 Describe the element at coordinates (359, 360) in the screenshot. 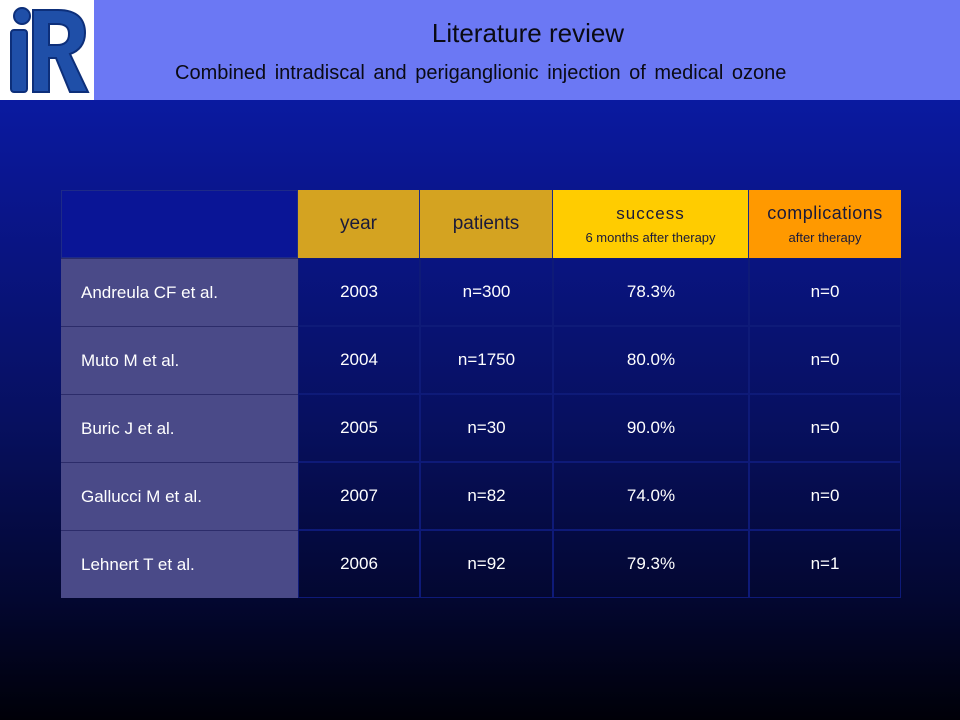

I see `year-cell: 2004` at that location.